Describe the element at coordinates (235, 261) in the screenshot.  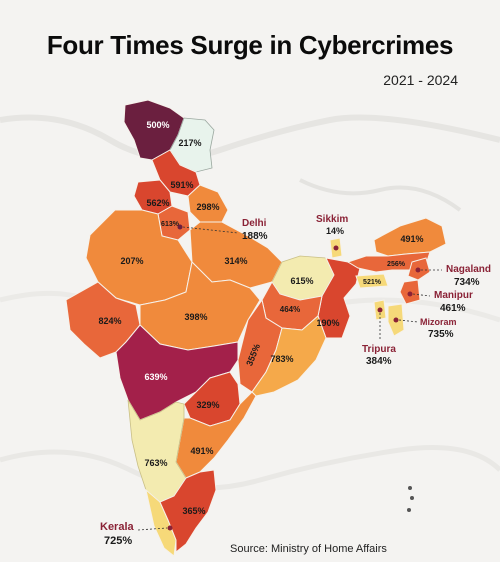
I see `label-up: 314%` at that location.